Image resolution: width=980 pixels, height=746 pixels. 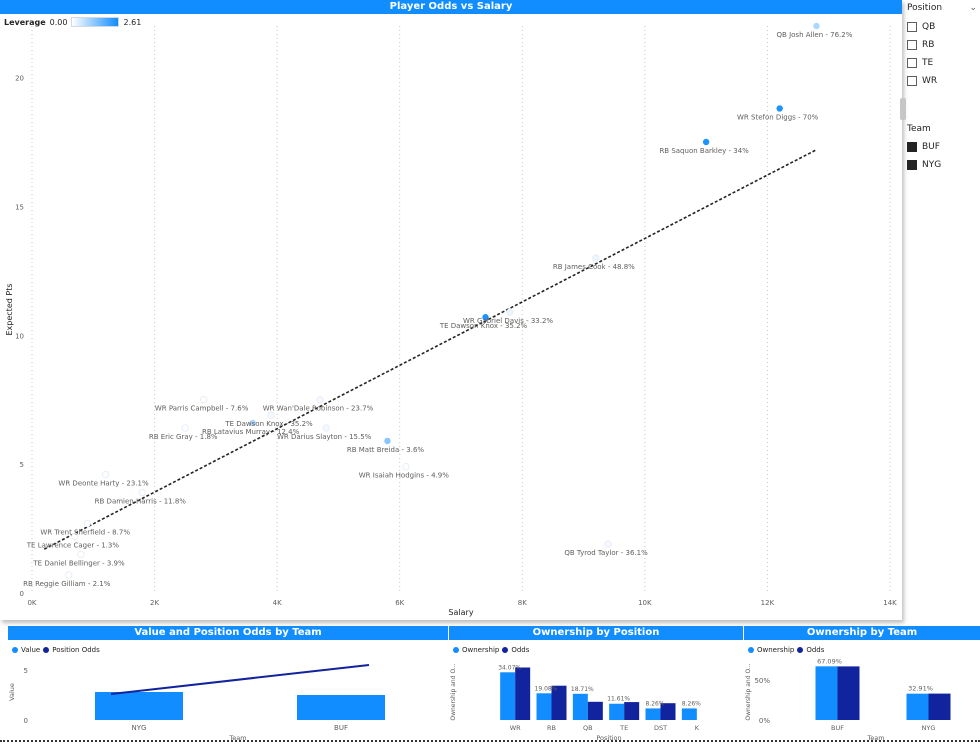 What do you see at coordinates (928, 45) in the screenshot?
I see `position-slicer-item-label: RB` at bounding box center [928, 45].